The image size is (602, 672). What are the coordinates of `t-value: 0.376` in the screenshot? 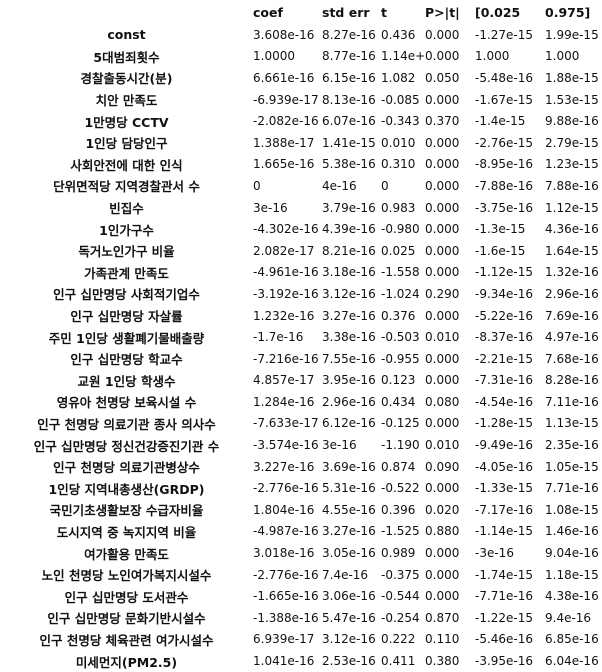 It's located at (398, 315).